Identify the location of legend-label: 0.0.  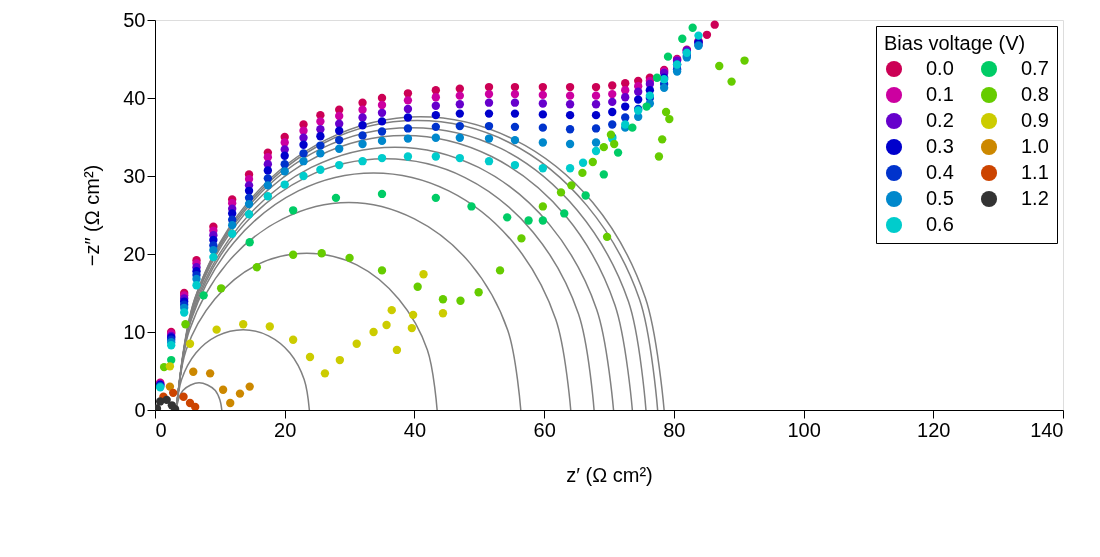
(940, 68).